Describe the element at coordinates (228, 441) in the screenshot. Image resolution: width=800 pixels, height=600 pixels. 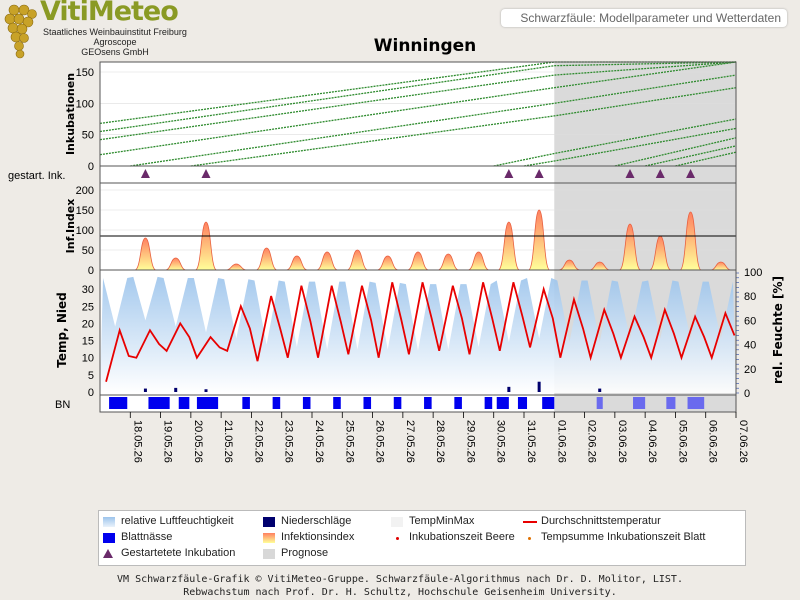
I see `date-tick-label: 21.05.26` at that location.